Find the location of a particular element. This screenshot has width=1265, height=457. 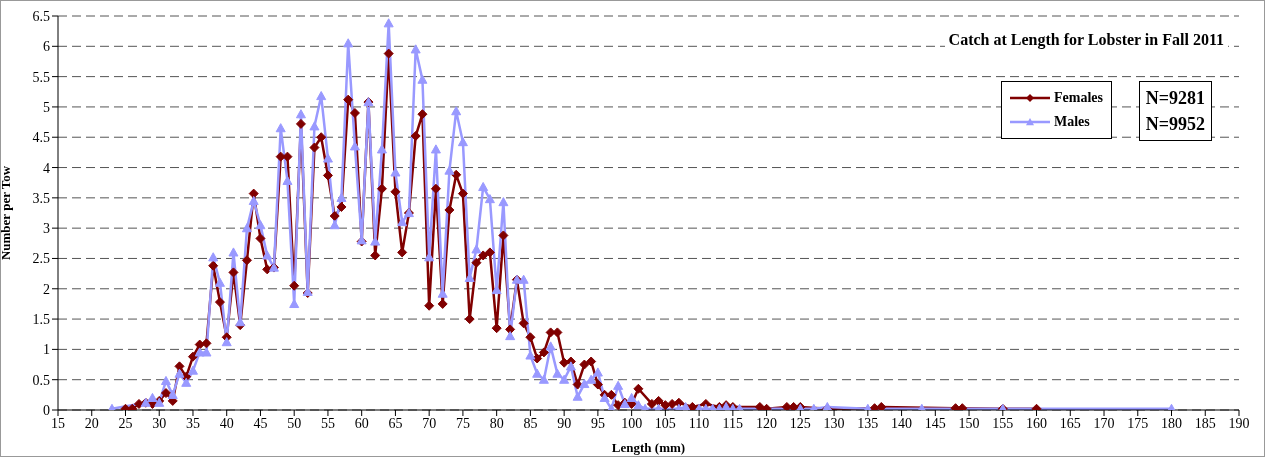

y-tick-label: 3.5 is located at coordinates (41, 198).